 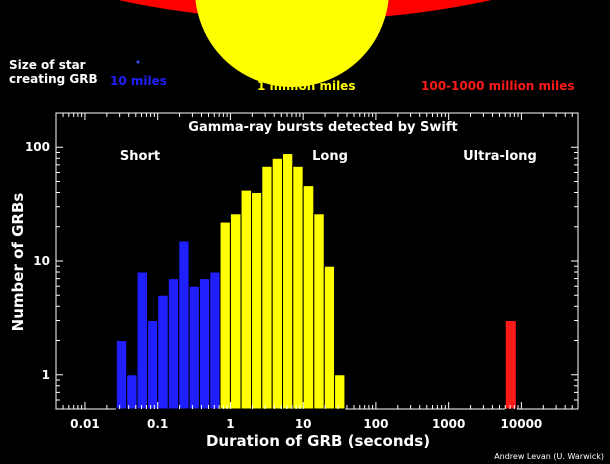 I want to click on medium-star-size: 1 million miles, so click(x=306, y=86).